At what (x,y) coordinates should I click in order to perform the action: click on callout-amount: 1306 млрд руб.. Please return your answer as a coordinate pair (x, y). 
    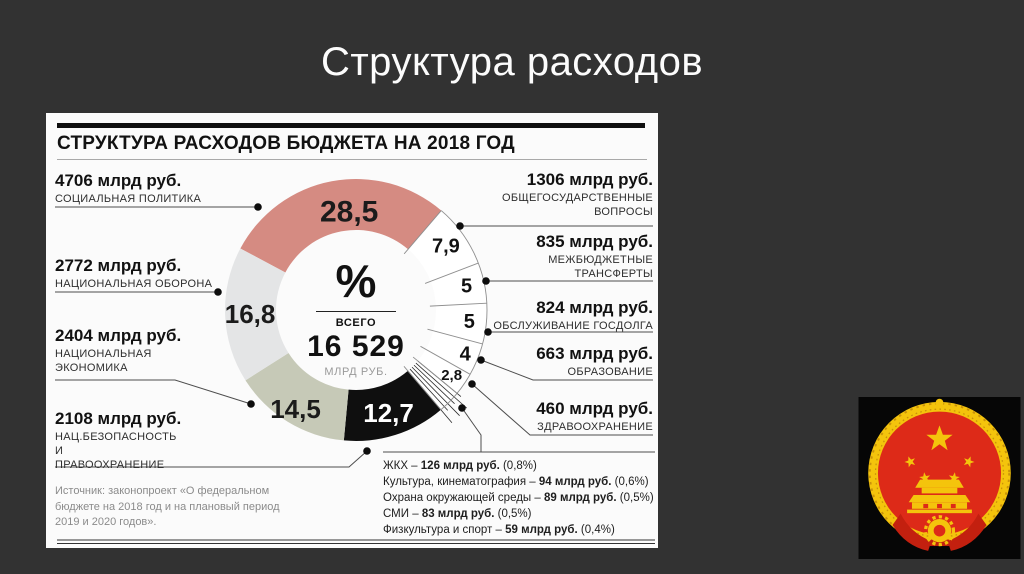
    Looking at the image, I should click on (589, 179).